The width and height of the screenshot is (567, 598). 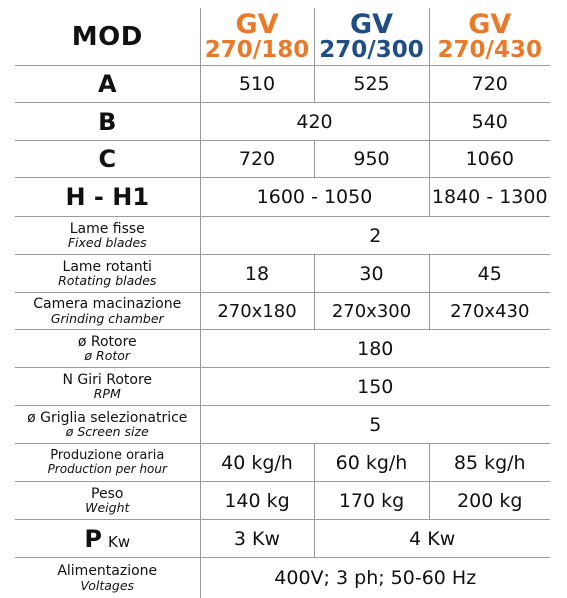 I want to click on row-c-label: C, so click(x=107, y=159).